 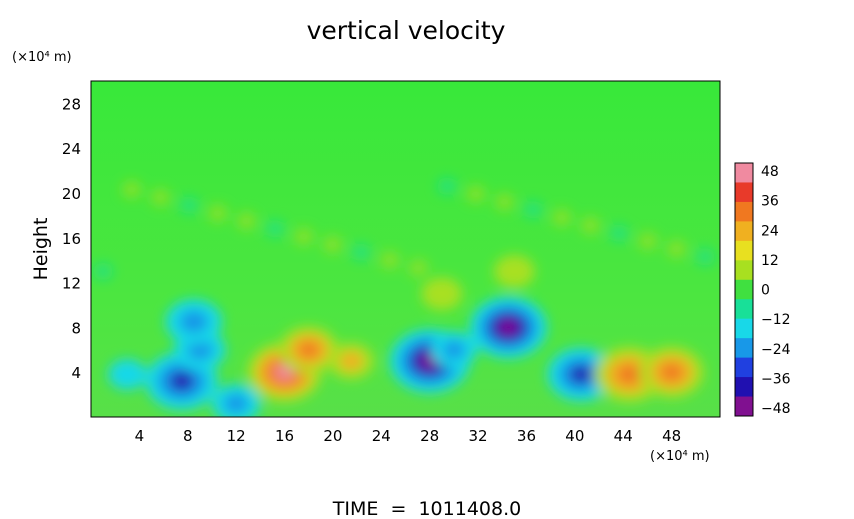 I want to click on y-tick-label: 28, so click(x=71, y=104).